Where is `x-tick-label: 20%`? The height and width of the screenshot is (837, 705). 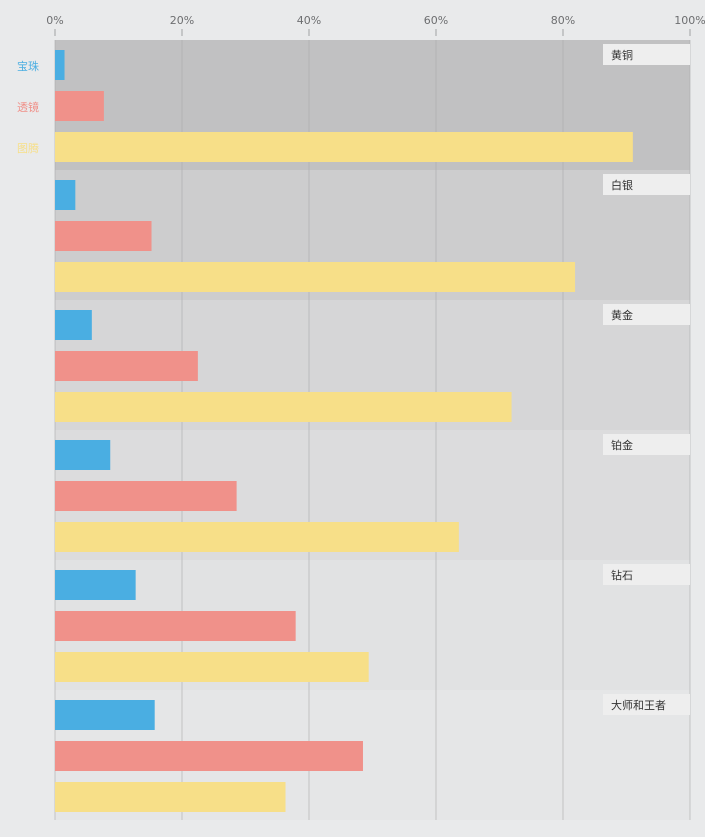 x-tick-label: 20% is located at coordinates (182, 20).